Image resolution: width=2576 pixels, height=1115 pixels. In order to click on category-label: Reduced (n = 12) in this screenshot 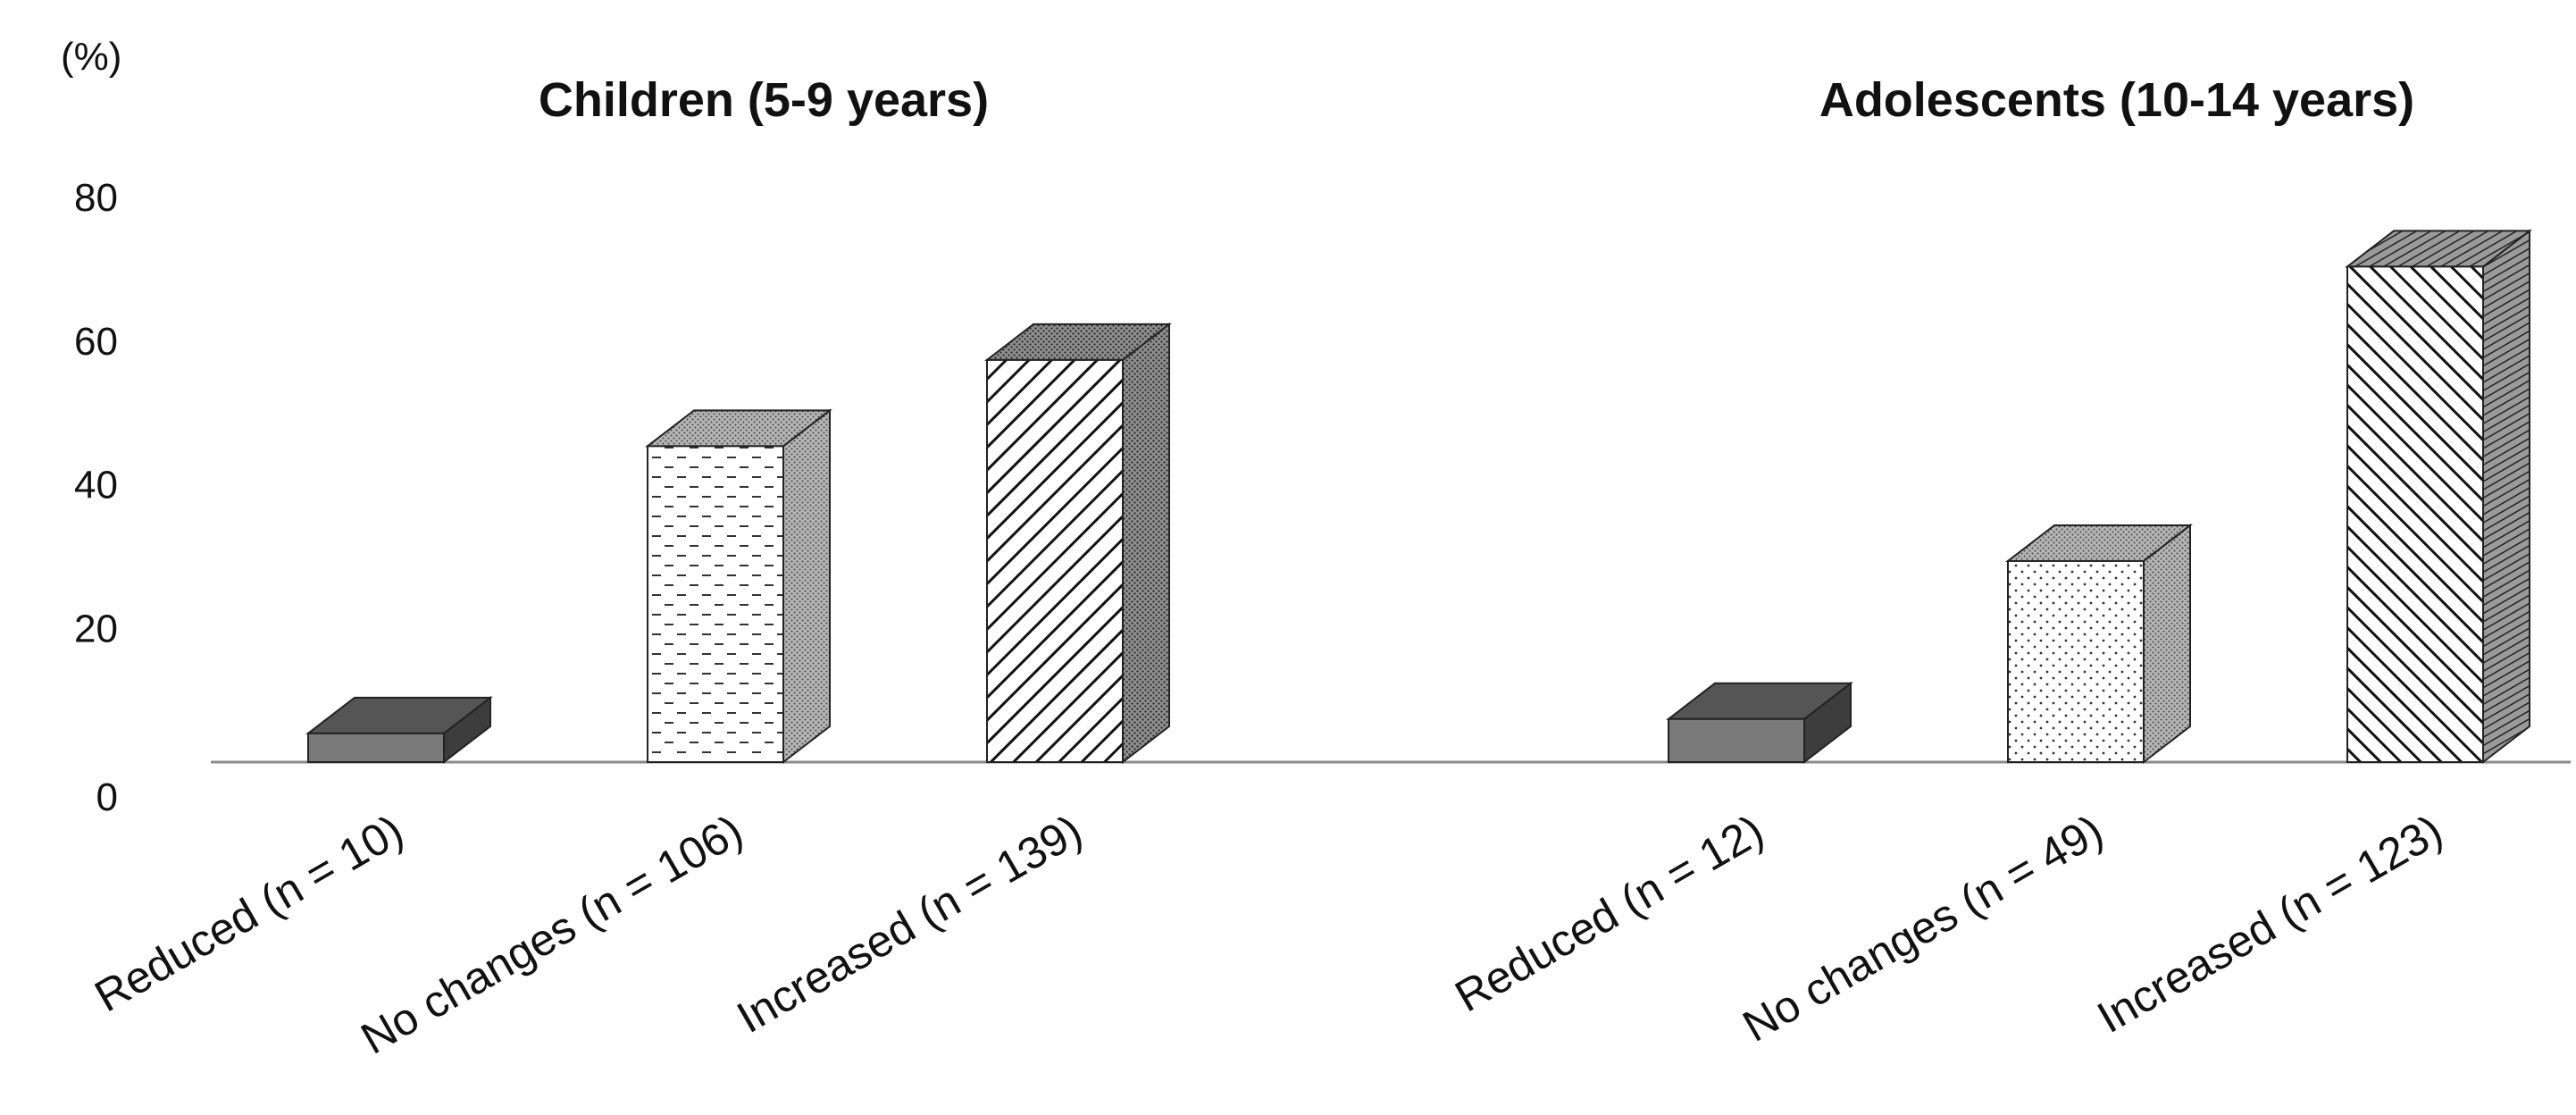, I will do `click(1610, 913)`.